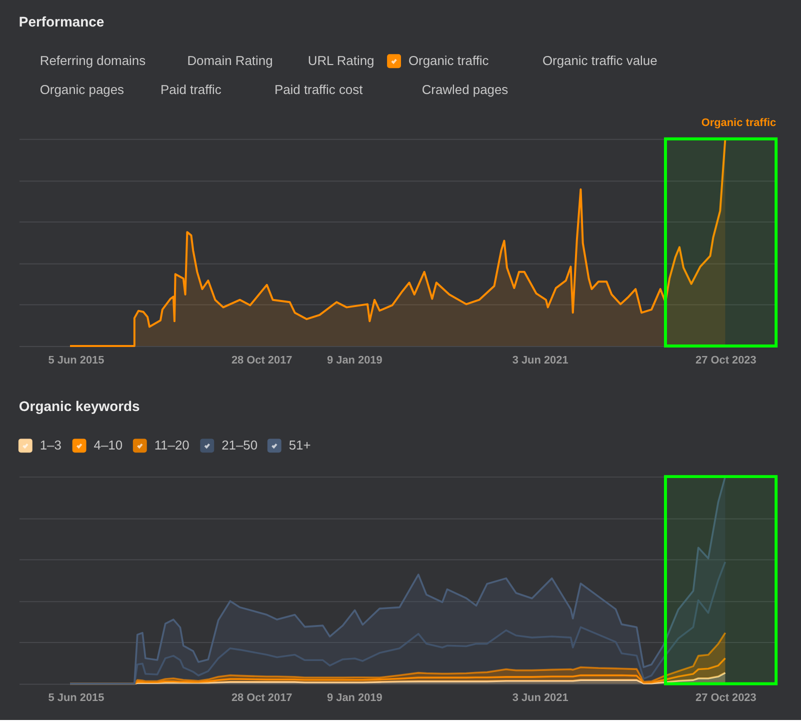  I want to click on chart-title: Performance, so click(61, 21).